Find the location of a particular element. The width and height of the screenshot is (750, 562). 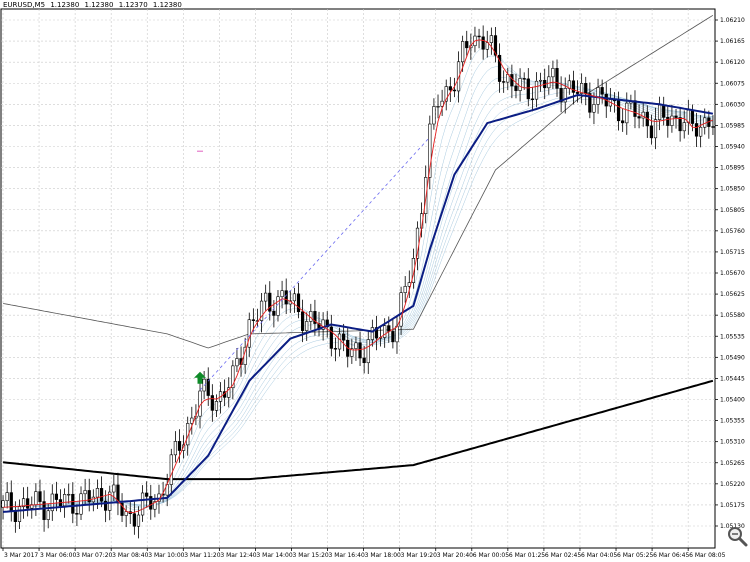

buy-arrow-icon is located at coordinates (200, 377).